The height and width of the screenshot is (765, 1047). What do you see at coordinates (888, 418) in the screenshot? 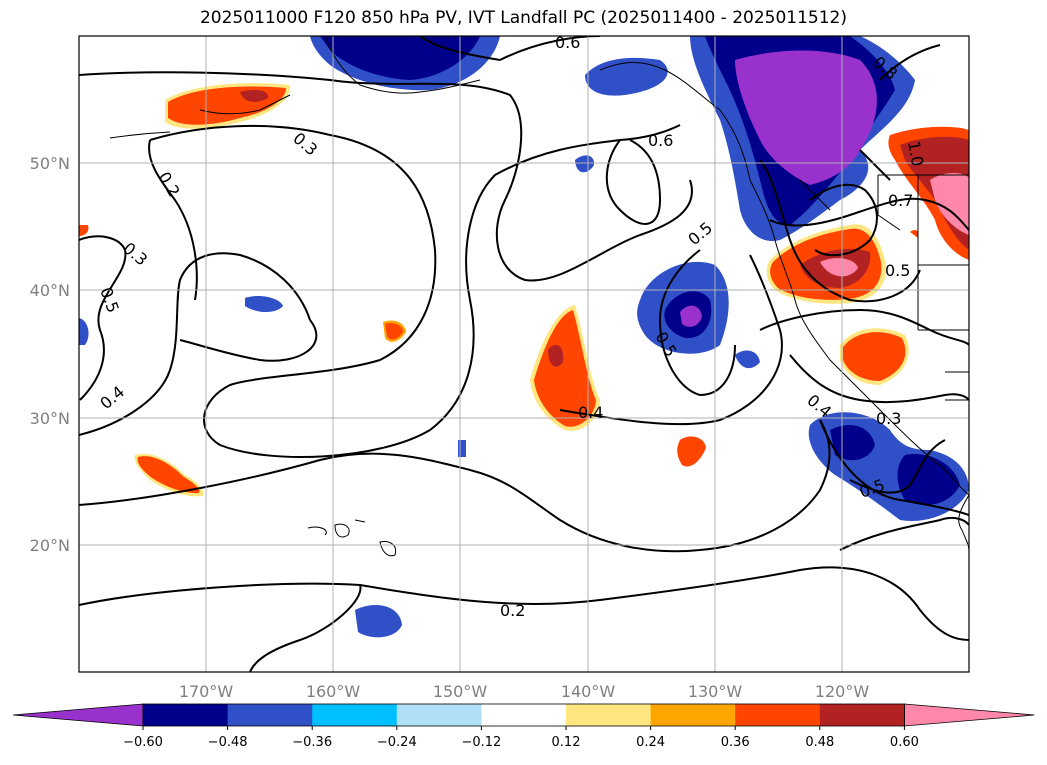
I see `contour-label: 0.3` at bounding box center [888, 418].